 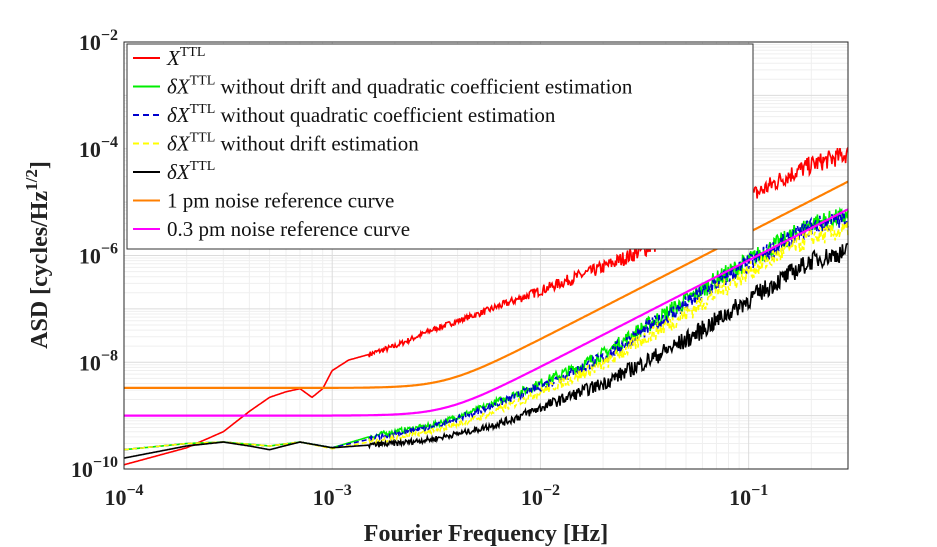 I want to click on x-axis-title: Fourier Frequency [Hz], so click(x=486, y=534).